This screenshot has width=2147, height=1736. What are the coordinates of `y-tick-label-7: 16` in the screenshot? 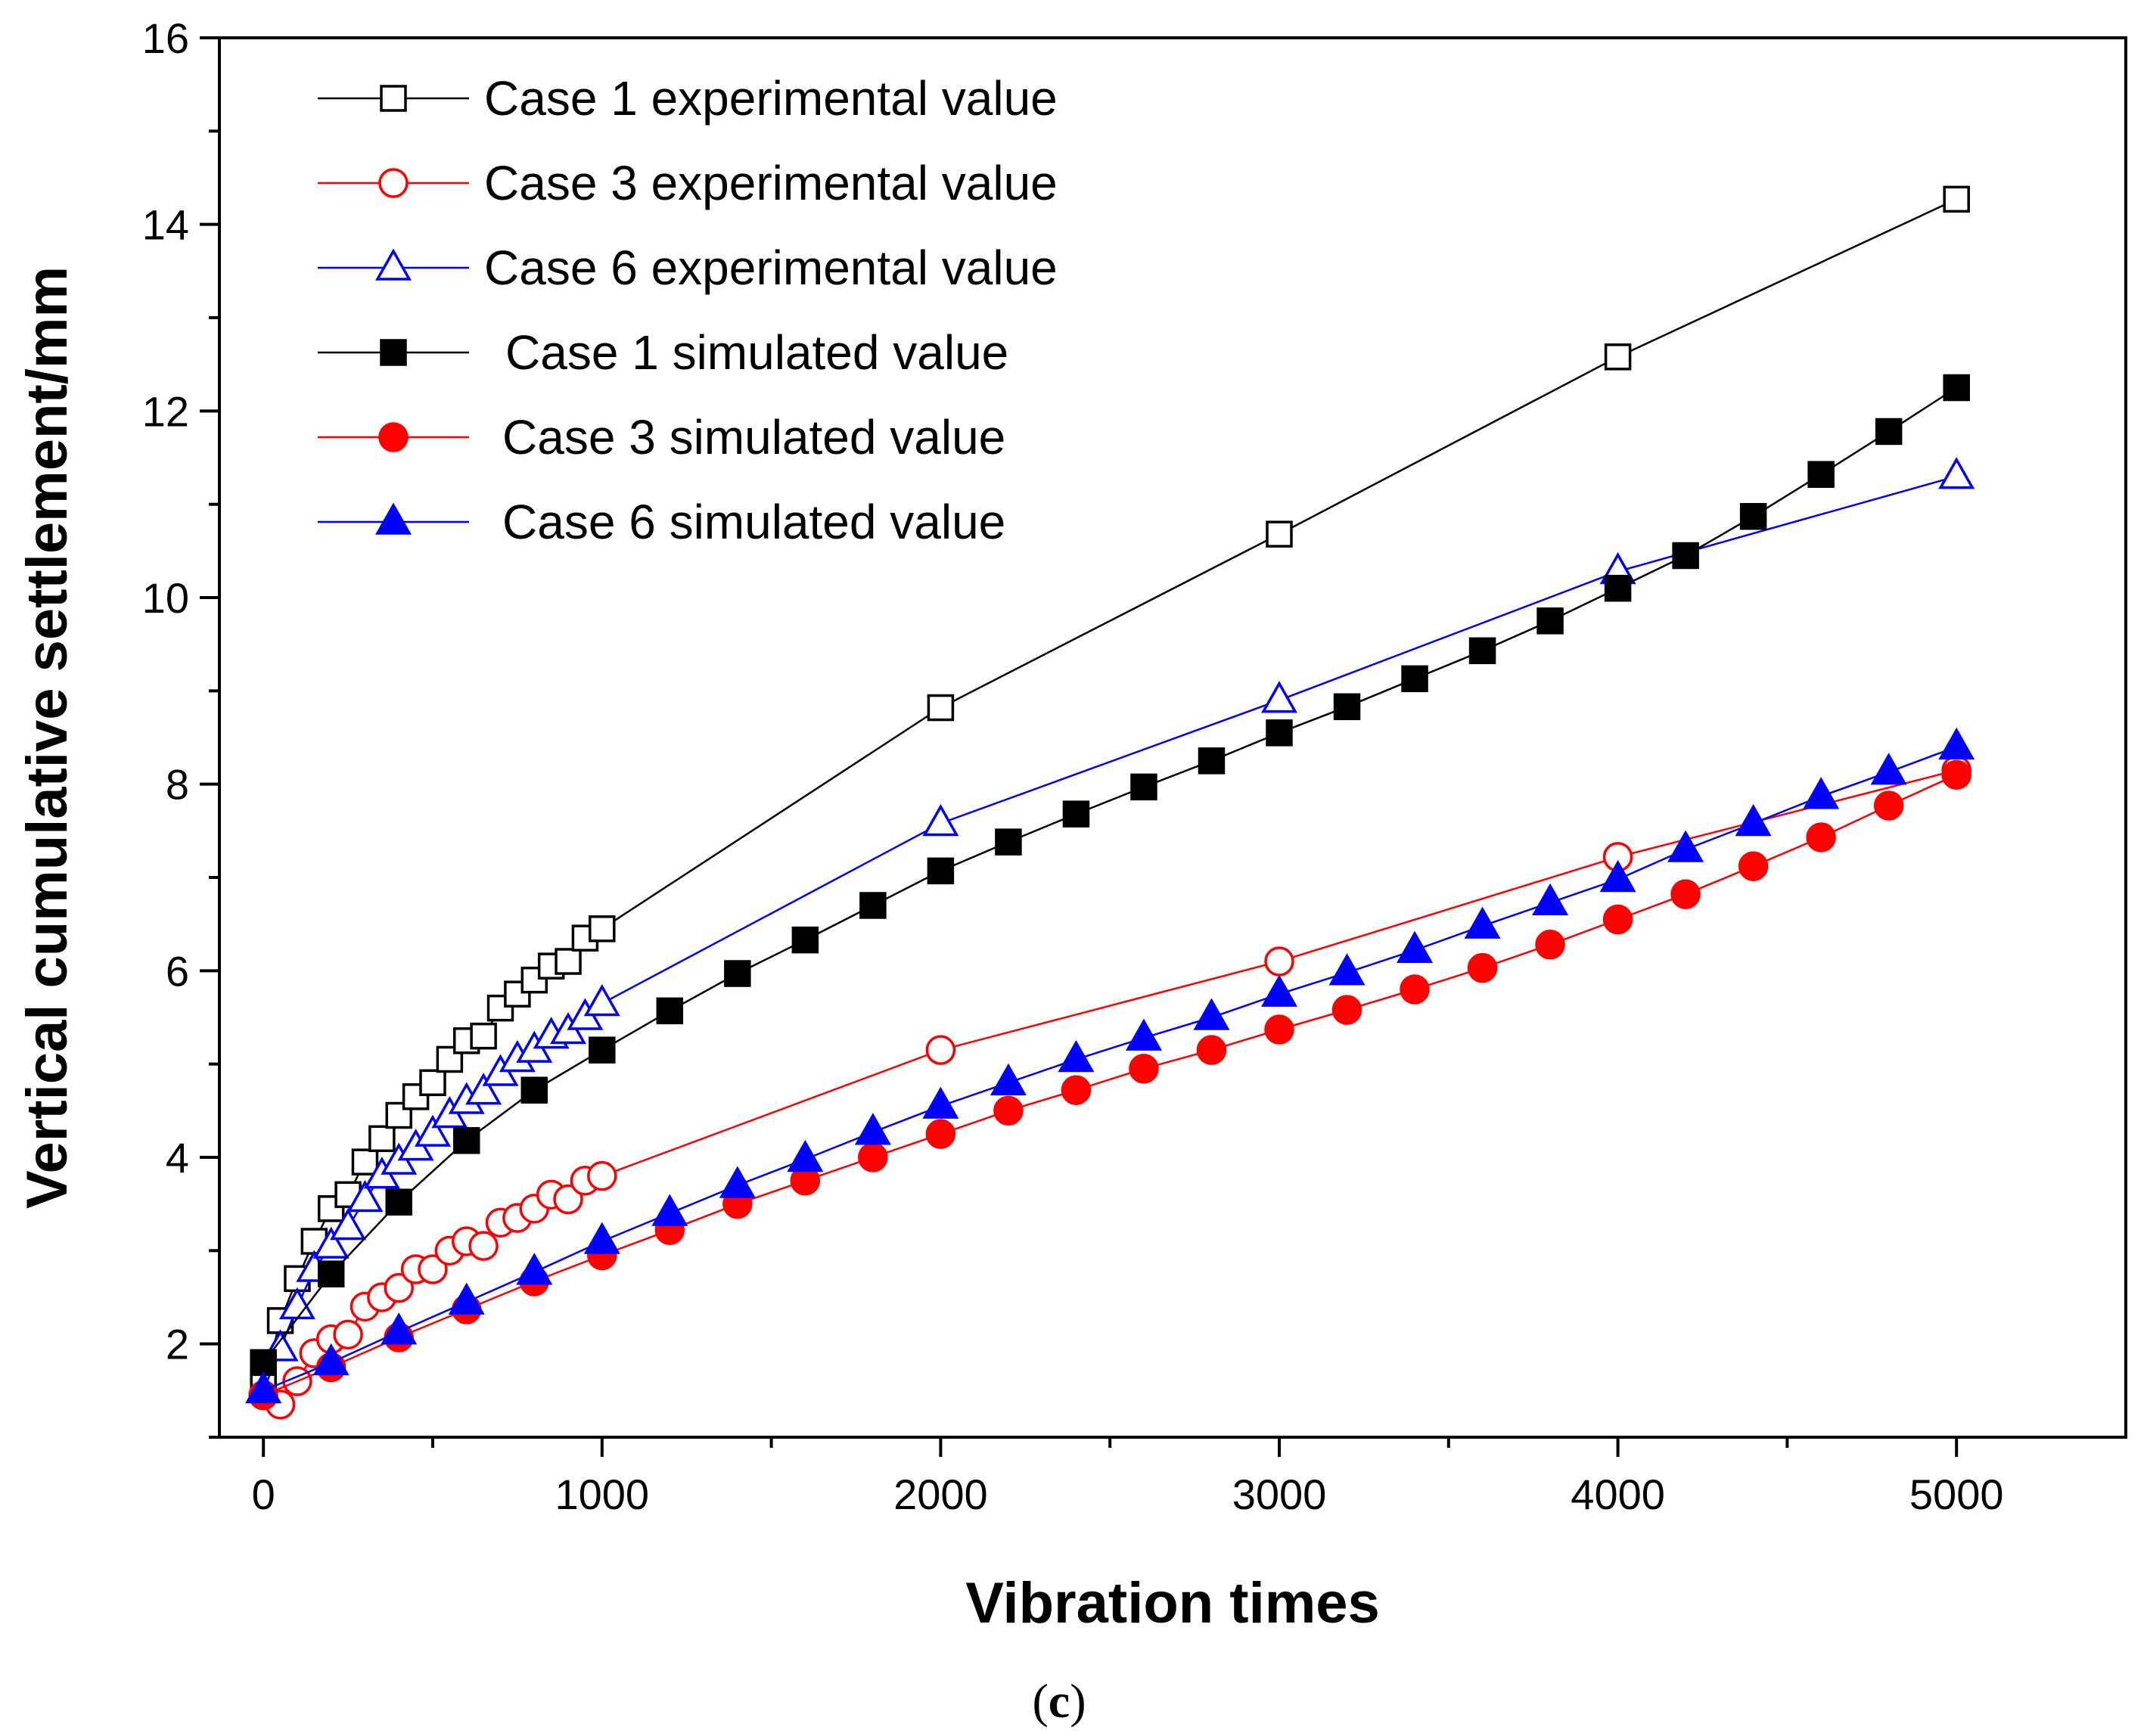 It's located at (165, 38).